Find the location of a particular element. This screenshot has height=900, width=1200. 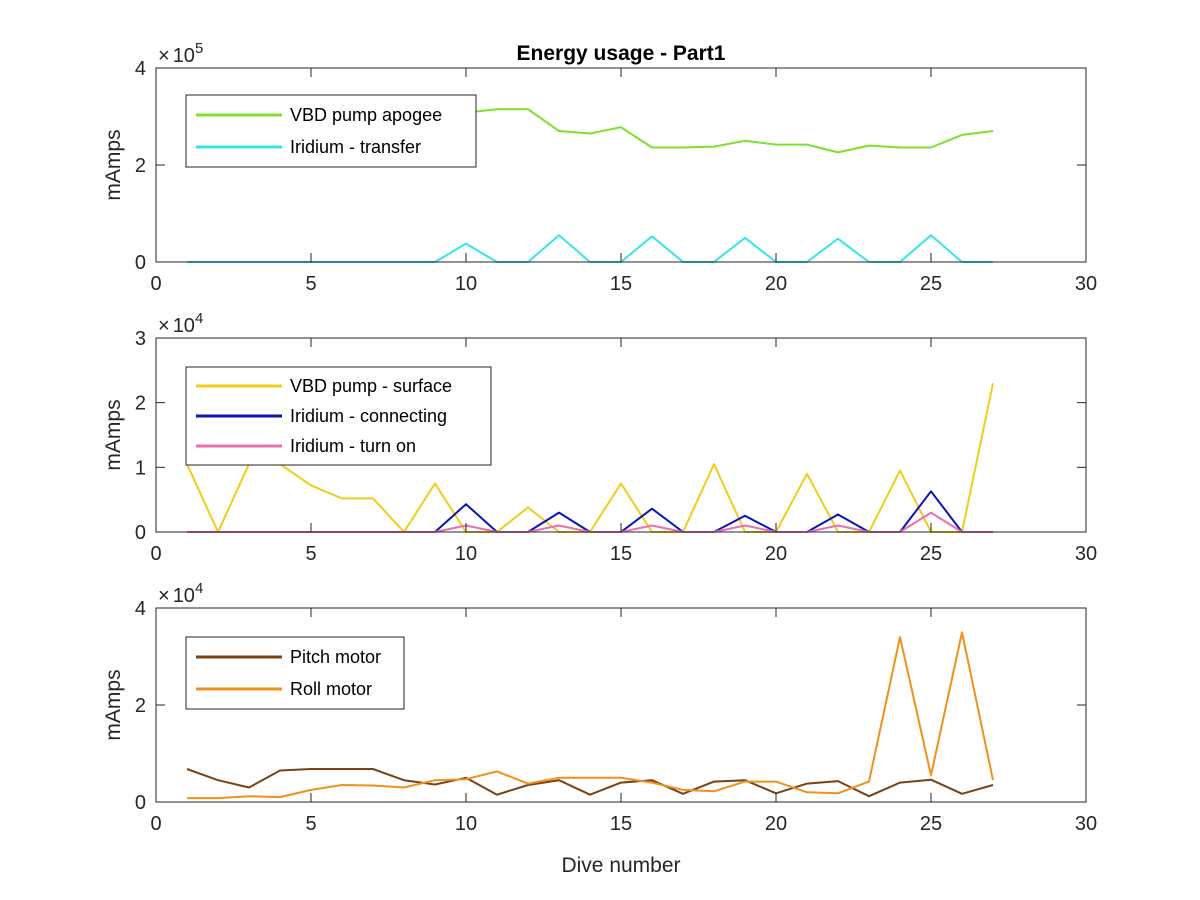

legend: VBD pump apogee Iridium - transfer is located at coordinates (331, 131).